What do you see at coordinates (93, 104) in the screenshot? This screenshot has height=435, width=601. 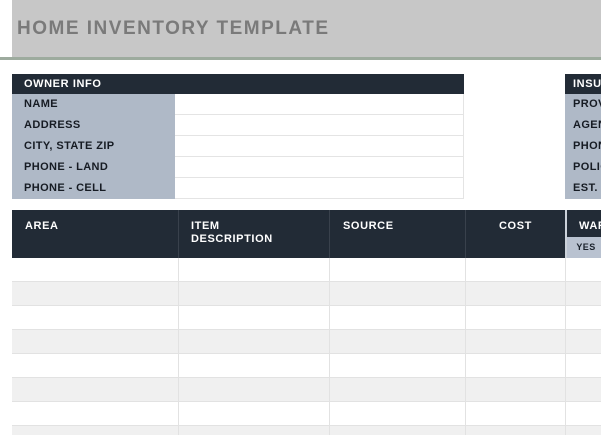 I see `owner-name-label: NAME` at bounding box center [93, 104].